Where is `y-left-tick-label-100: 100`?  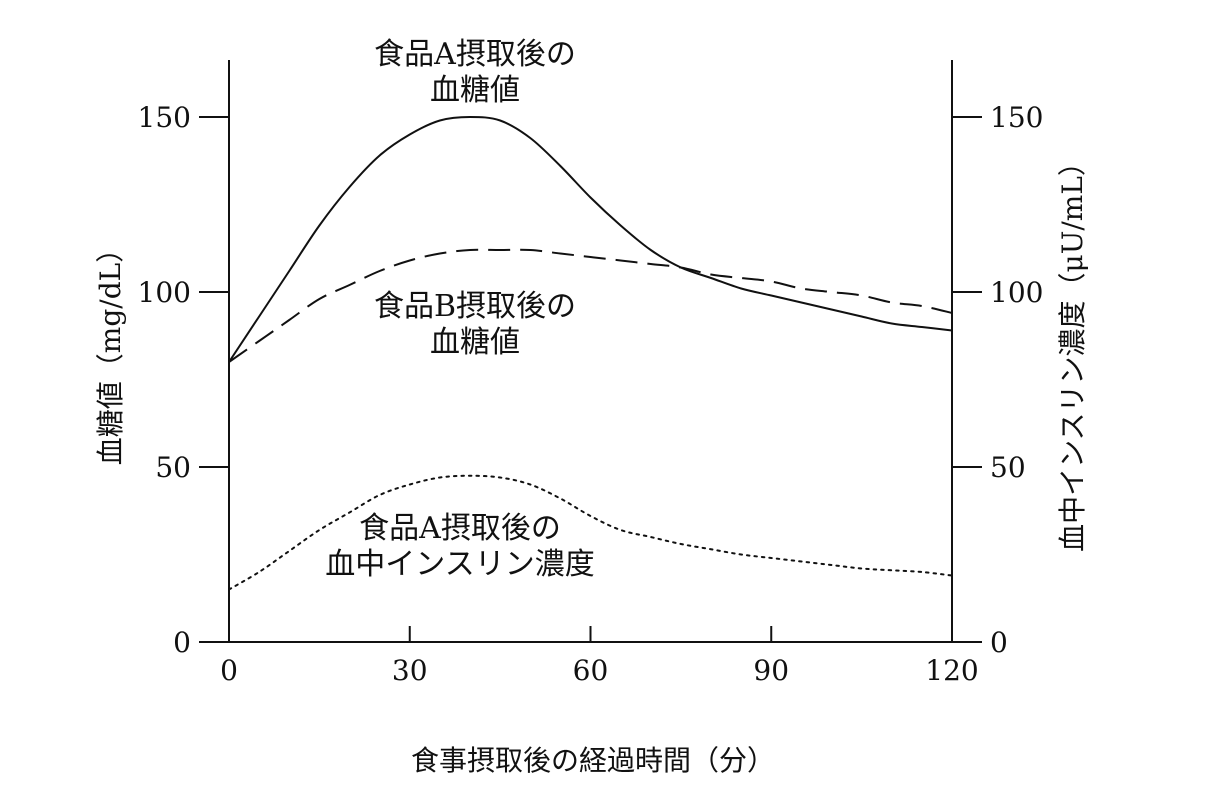
y-left-tick-label-100: 100 is located at coordinates (164, 292).